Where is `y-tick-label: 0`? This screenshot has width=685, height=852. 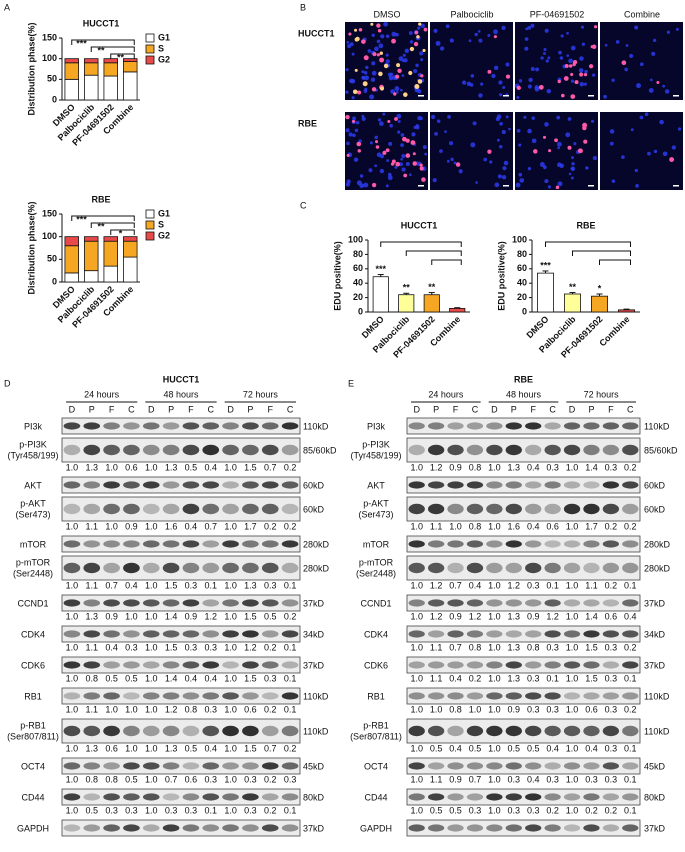 y-tick-label: 0 is located at coordinates (524, 311).